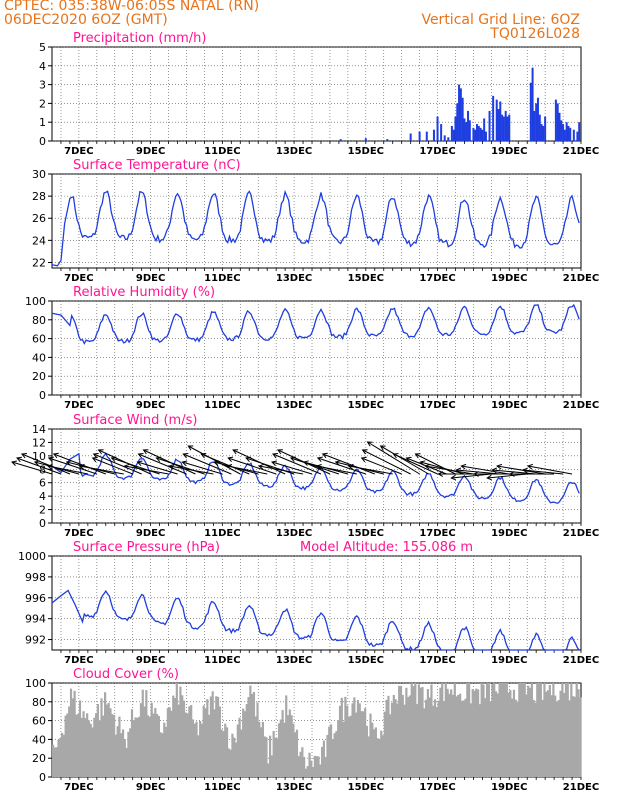 This screenshot has width=618, height=800. I want to click on y-tick-label: 30, so click(39, 174).